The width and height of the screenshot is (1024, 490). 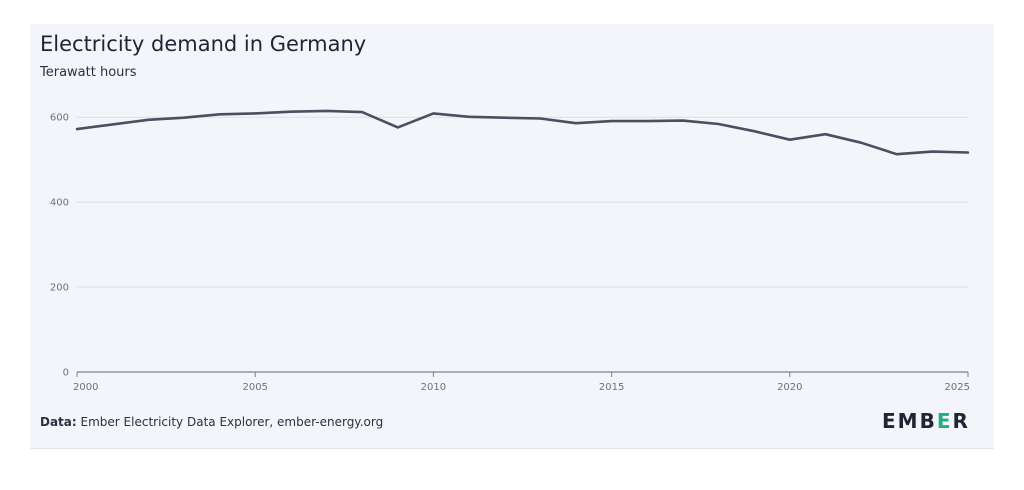 What do you see at coordinates (59, 203) in the screenshot?
I see `y-tick-label: 400` at bounding box center [59, 203].